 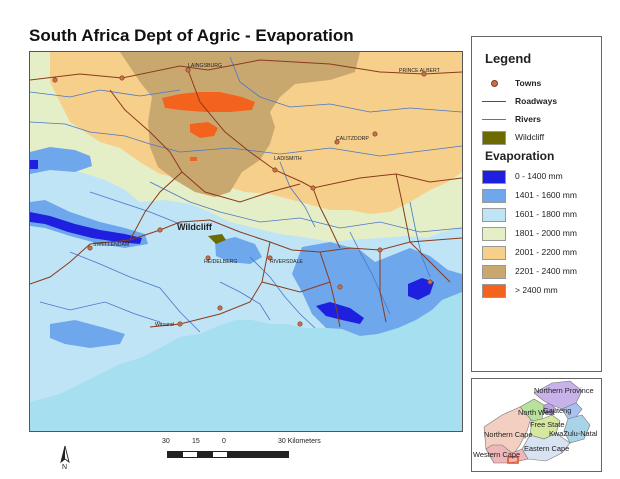 I want to click on evap-over-2400-patch, so click(x=193, y=159).